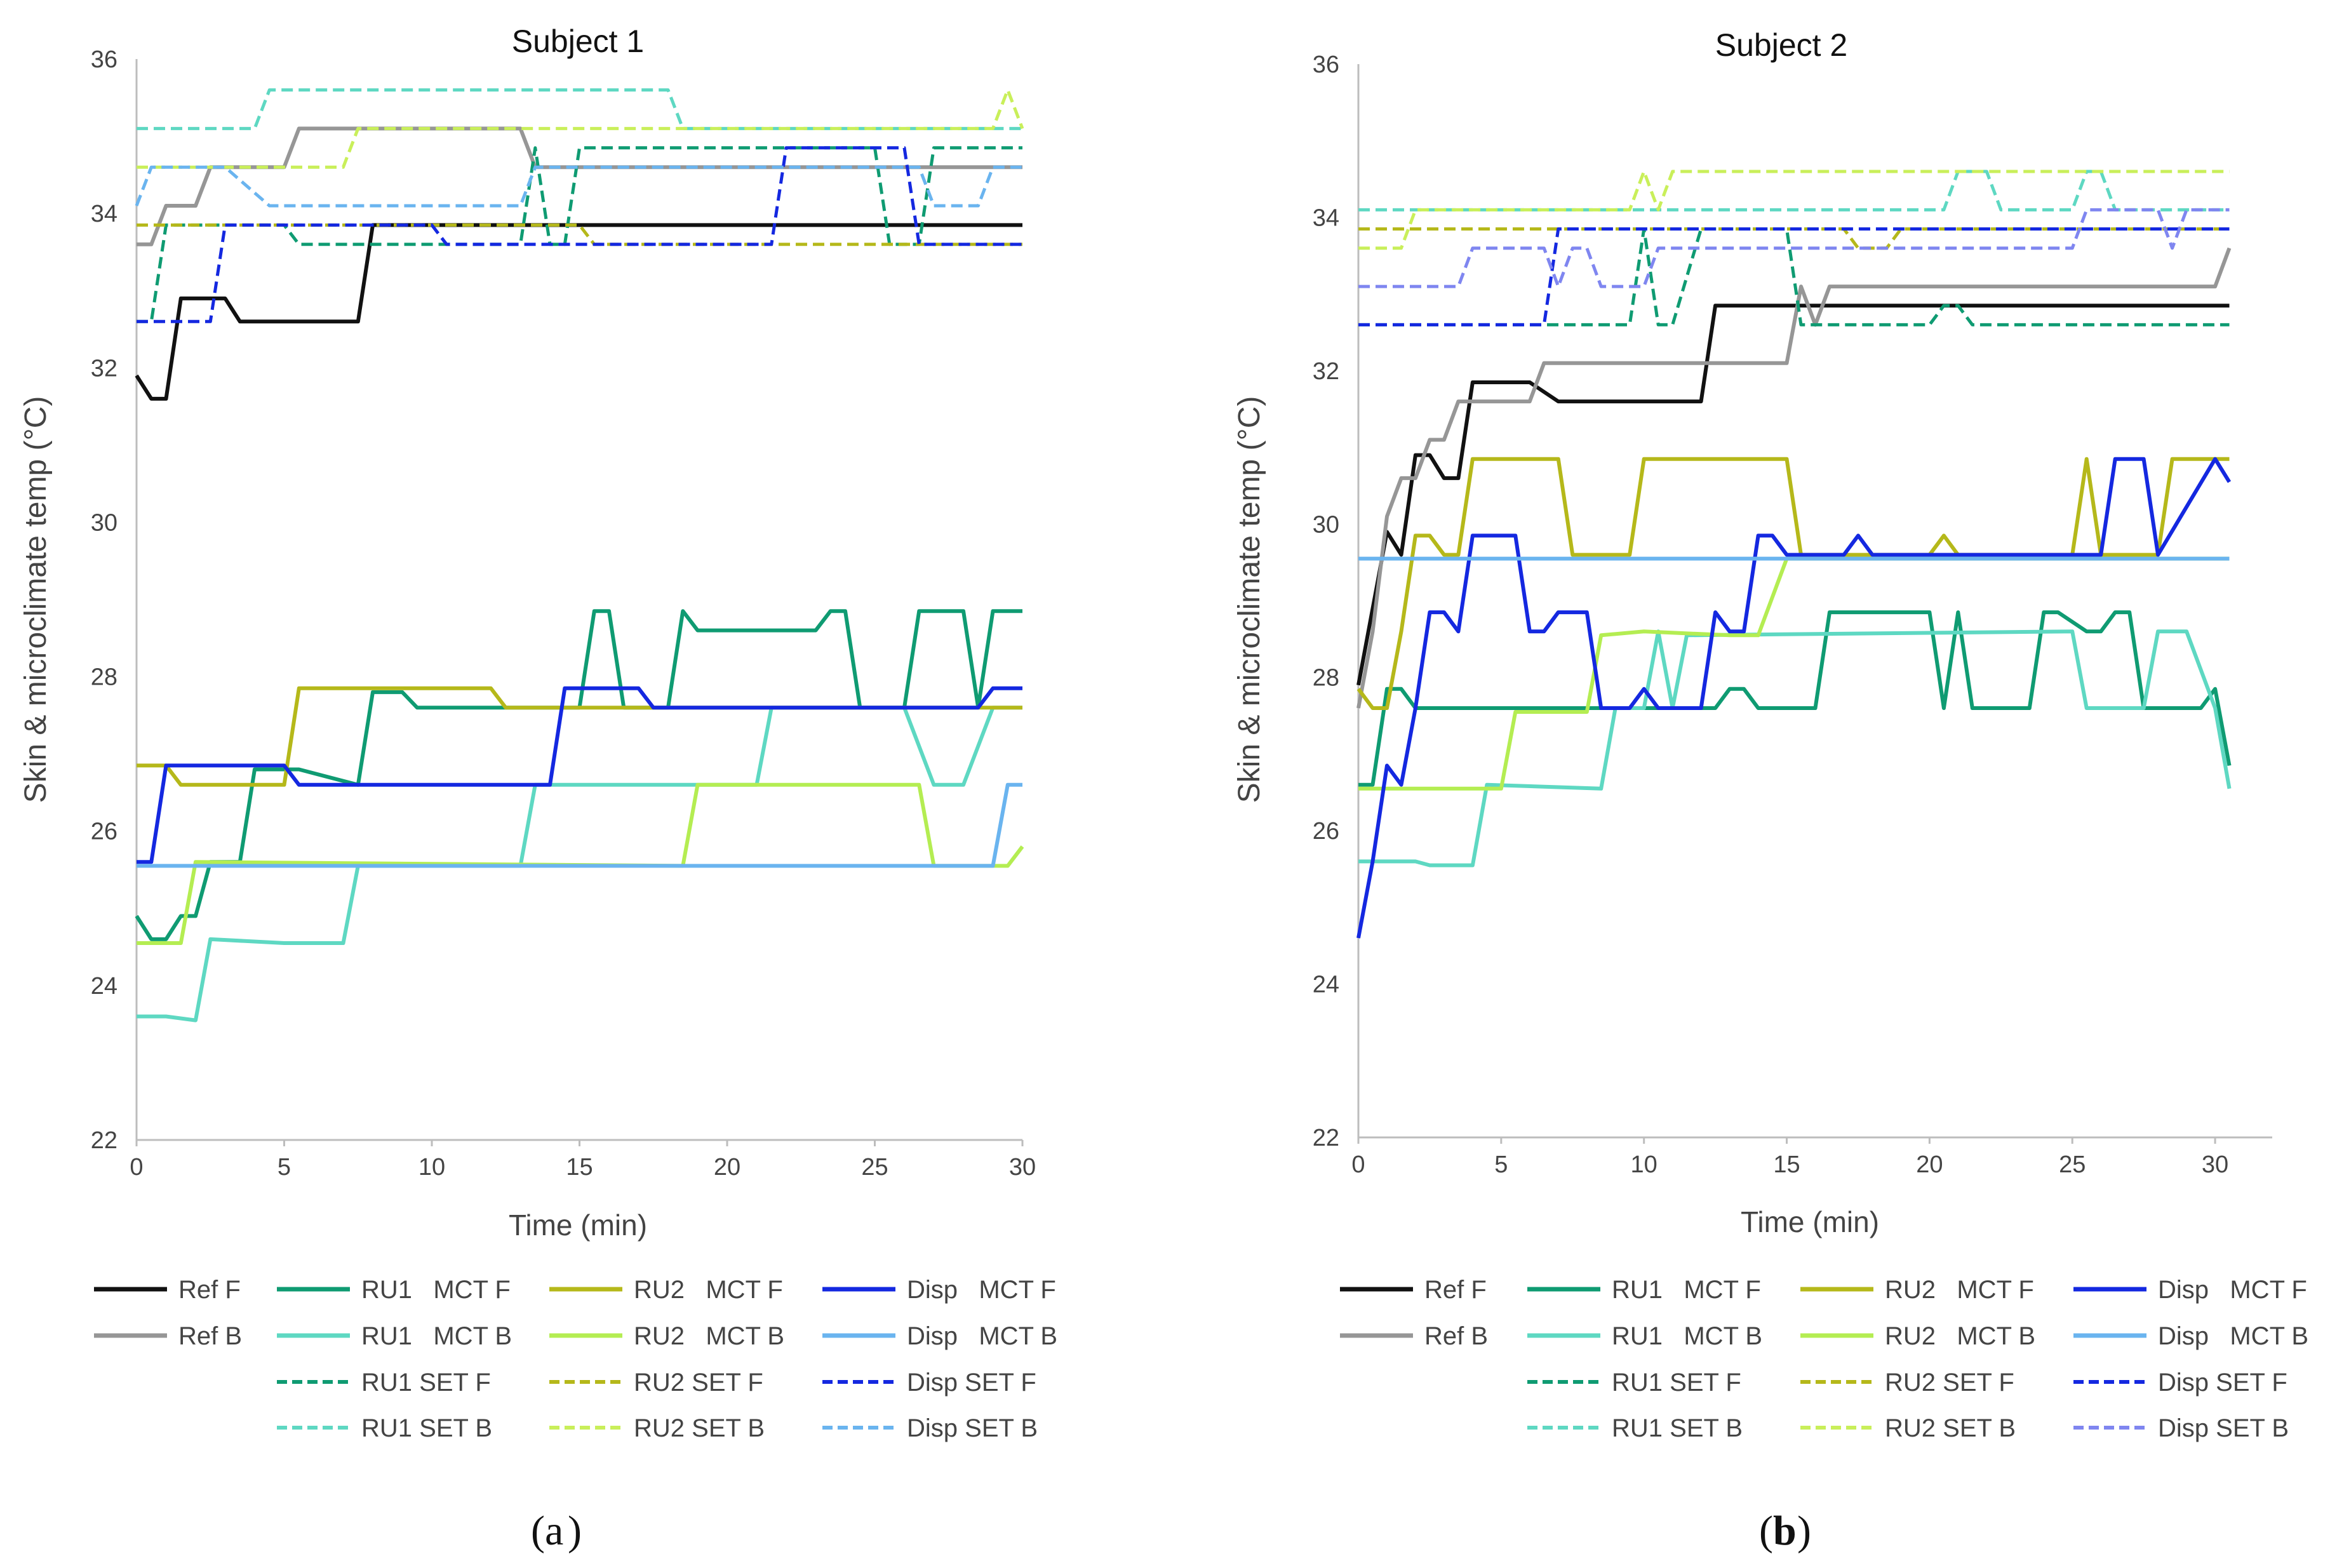 The image size is (2337, 1568). Describe the element at coordinates (538, 1531) in the screenshot. I see `panel-label-a-open: (` at that location.